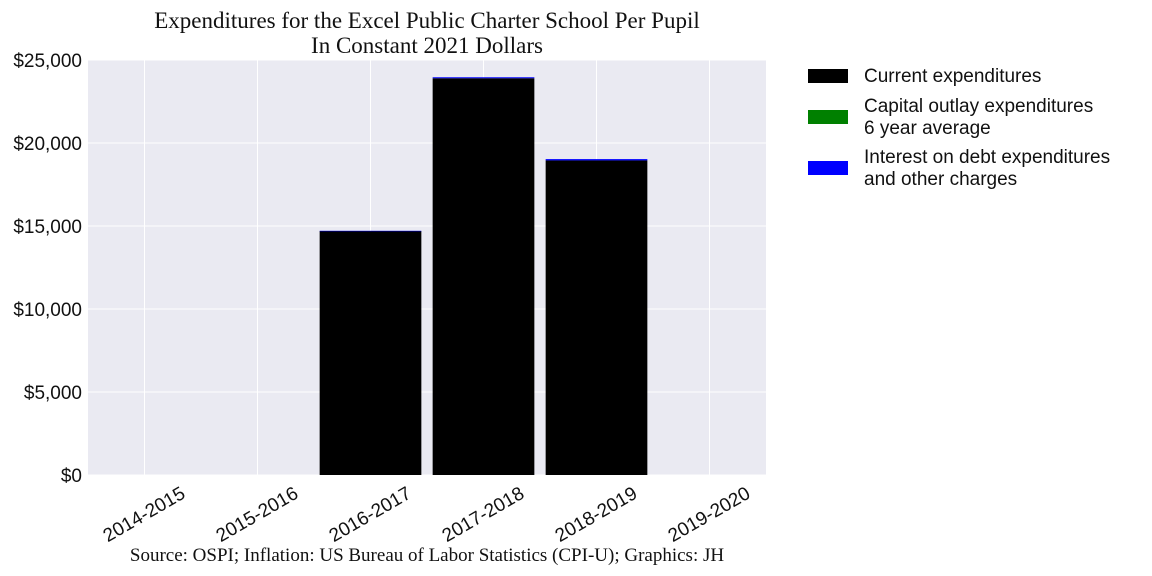  Describe the element at coordinates (483, 515) in the screenshot. I see `x-tick-label: 2017-2018` at that location.